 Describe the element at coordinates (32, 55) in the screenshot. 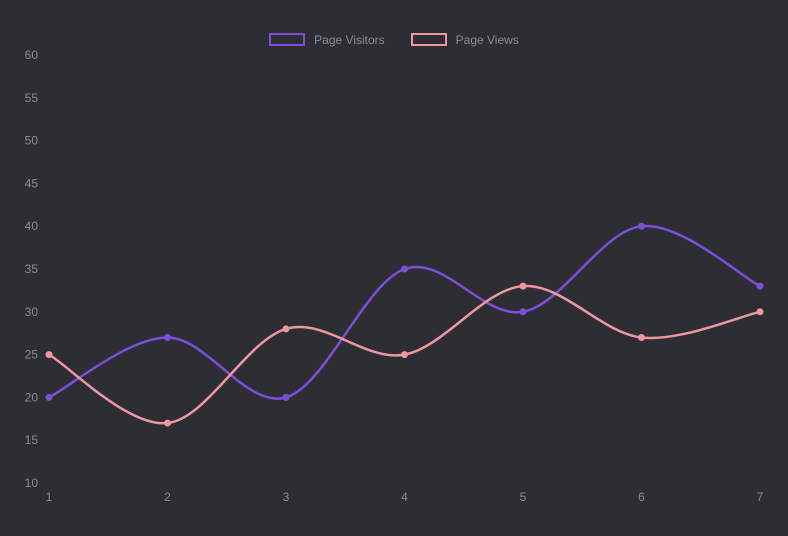

I see `y-axis-tick-label: 60` at that location.